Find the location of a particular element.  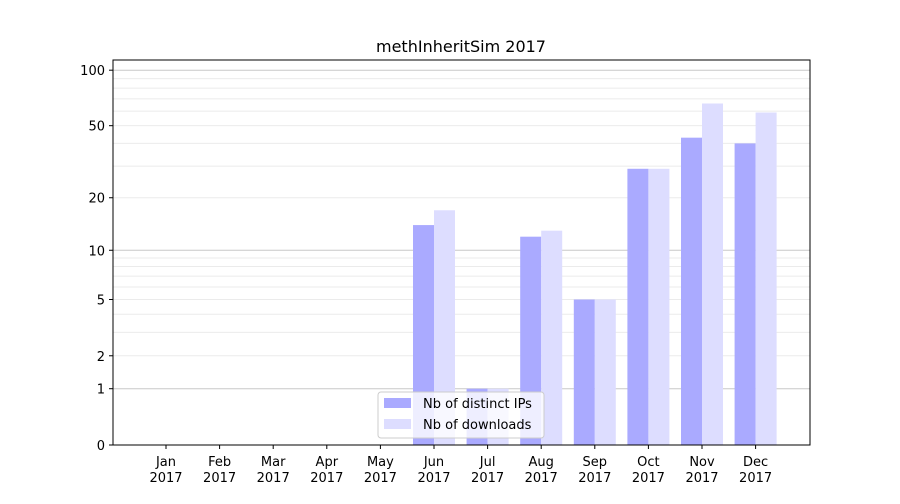

y-tick-label: 0 is located at coordinates (101, 446).